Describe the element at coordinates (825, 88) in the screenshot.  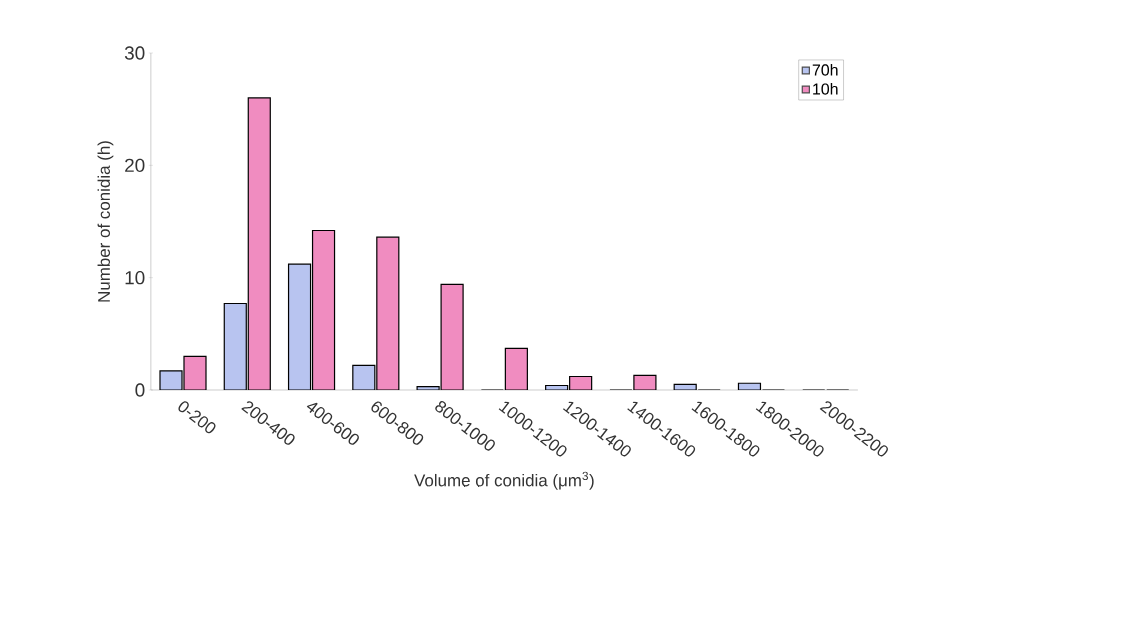
I see `legend-label: 10h` at that location.